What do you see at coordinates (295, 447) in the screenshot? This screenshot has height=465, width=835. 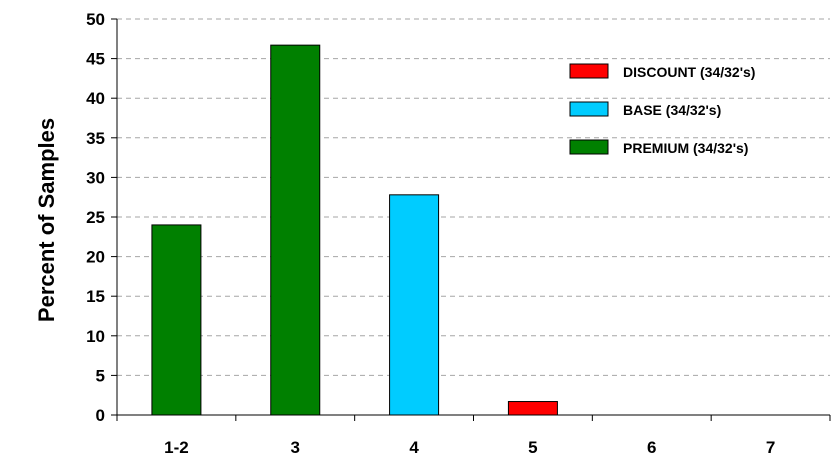 I see `x-tick-label: 3` at bounding box center [295, 447].